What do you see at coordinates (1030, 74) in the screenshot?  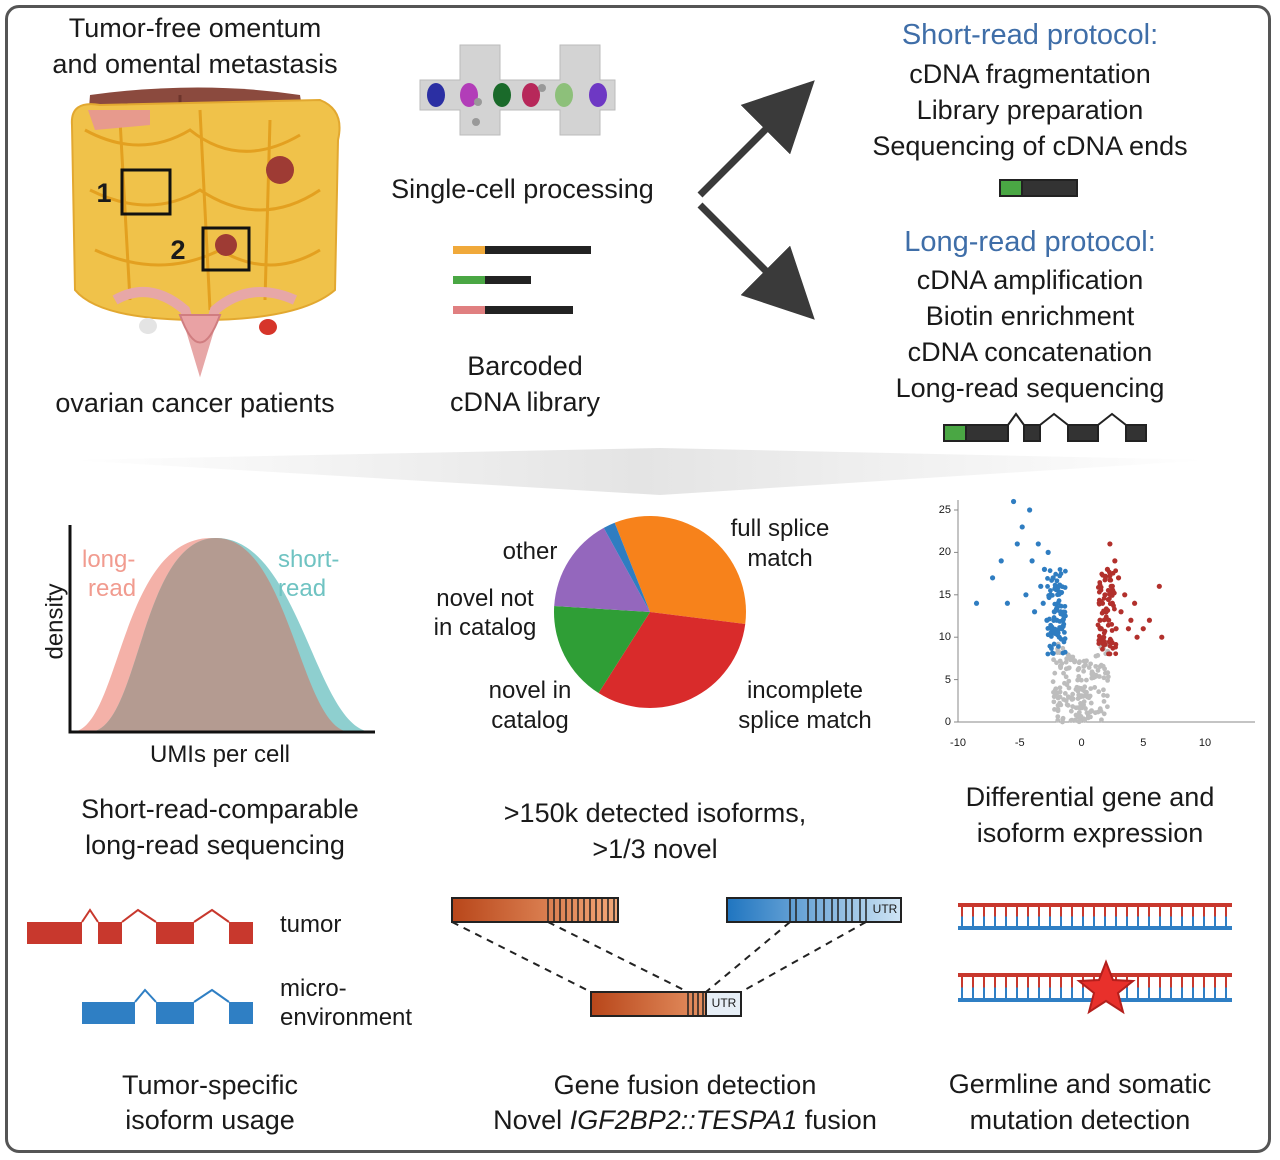 I see `short-read-step-1: cDNA fragmentation` at bounding box center [1030, 74].